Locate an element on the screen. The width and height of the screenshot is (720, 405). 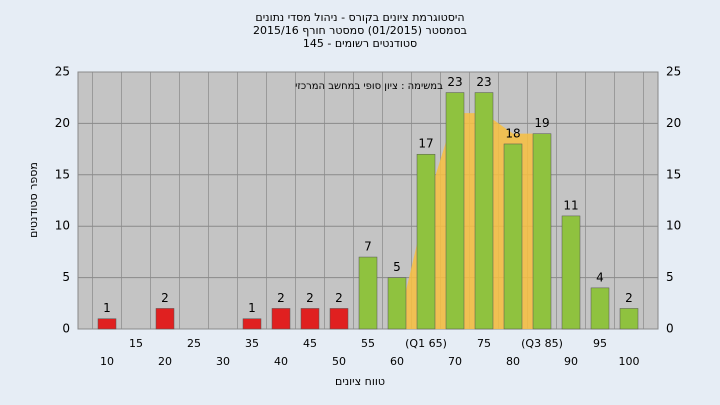
x-tick-label: 25 is located at coordinates (194, 343).